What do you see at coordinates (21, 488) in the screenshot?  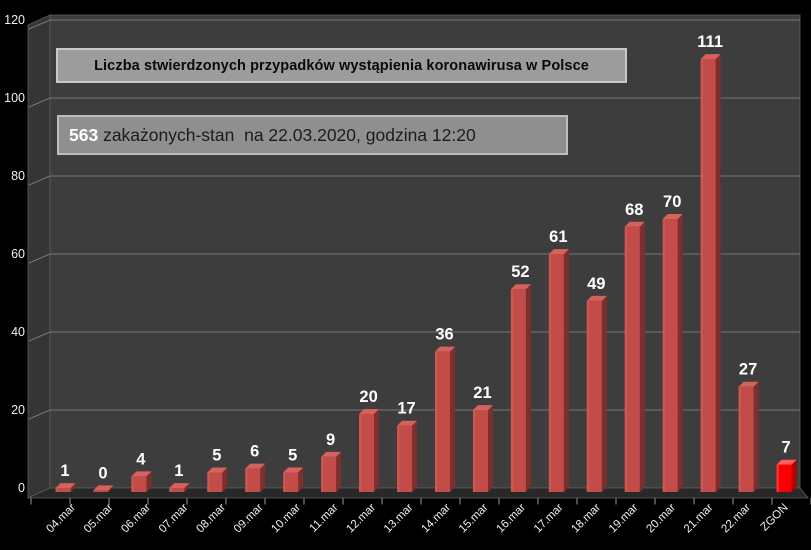 I see `y-axis-tick-label: 0` at bounding box center [21, 488].